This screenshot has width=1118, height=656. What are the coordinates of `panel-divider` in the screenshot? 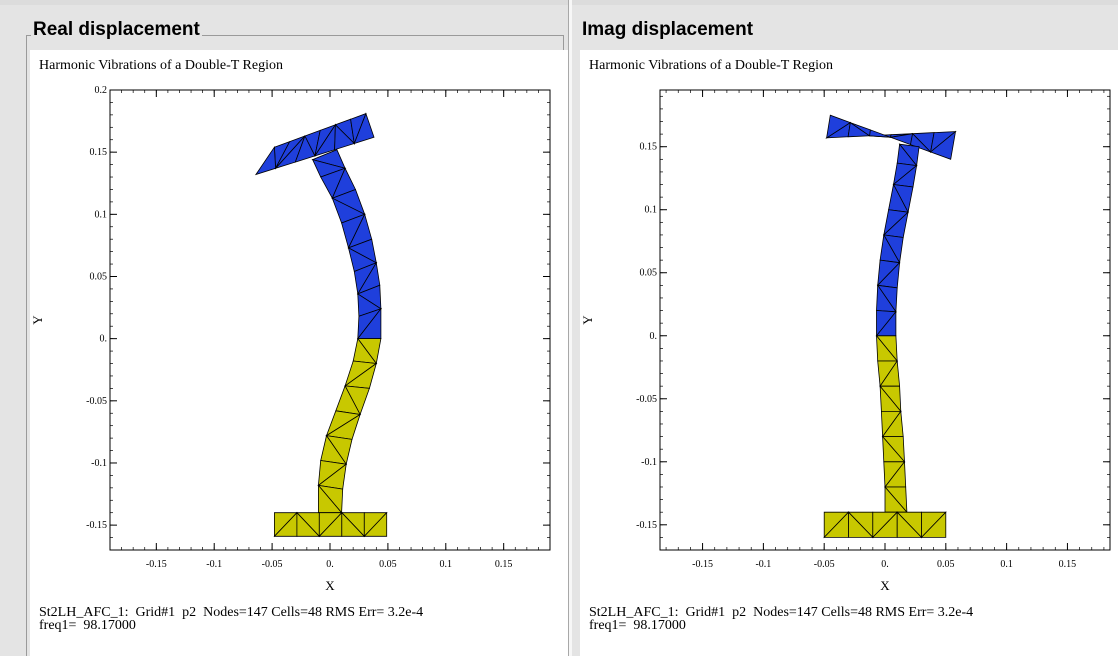 It's located at (570, 328).